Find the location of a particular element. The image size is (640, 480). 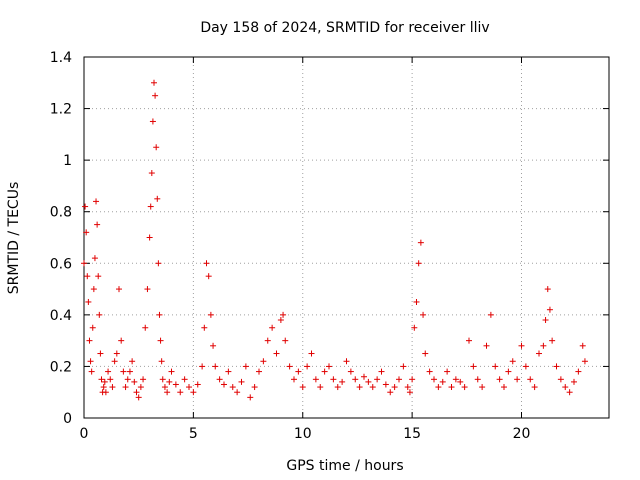

y-axis-title: SRMTID / TECUs is located at coordinates (14, 238).